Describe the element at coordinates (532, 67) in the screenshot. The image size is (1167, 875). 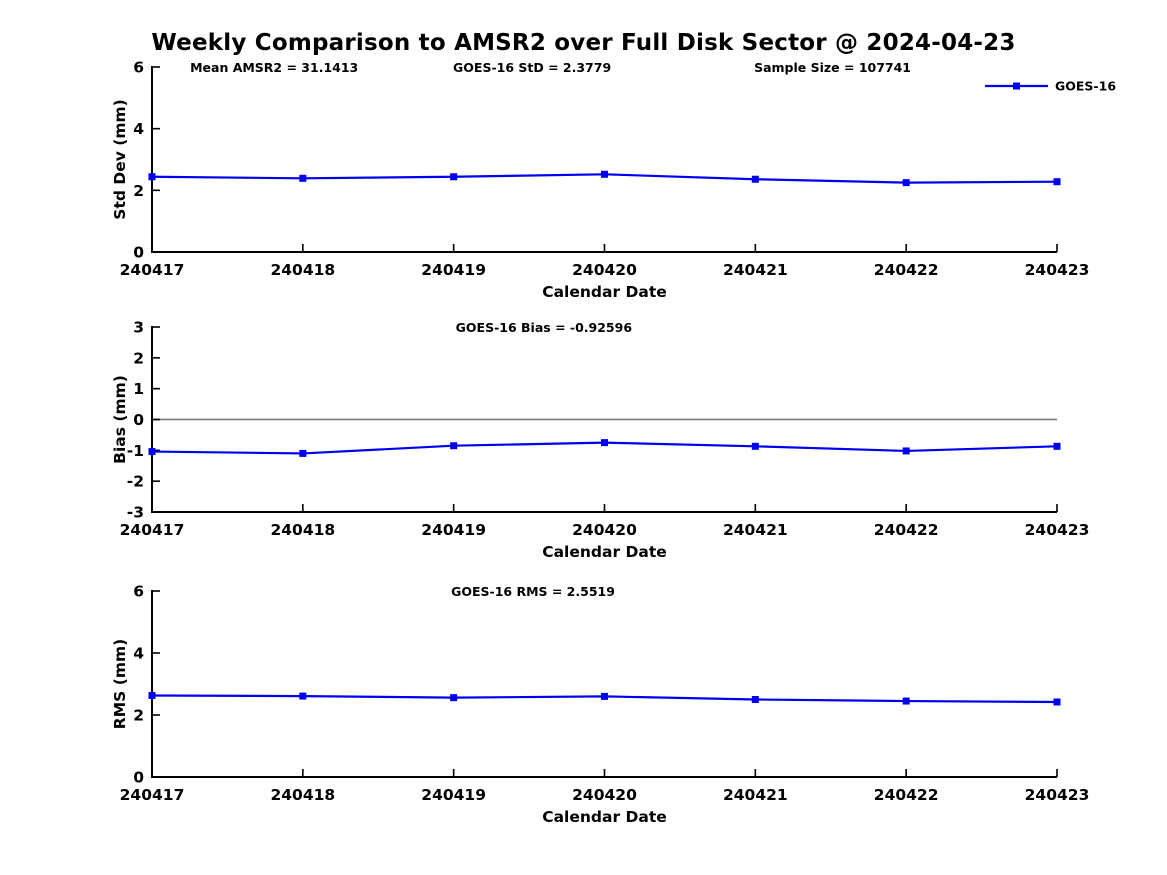
I see `stat-annotation: GOES-16 StD = 2.3779` at that location.